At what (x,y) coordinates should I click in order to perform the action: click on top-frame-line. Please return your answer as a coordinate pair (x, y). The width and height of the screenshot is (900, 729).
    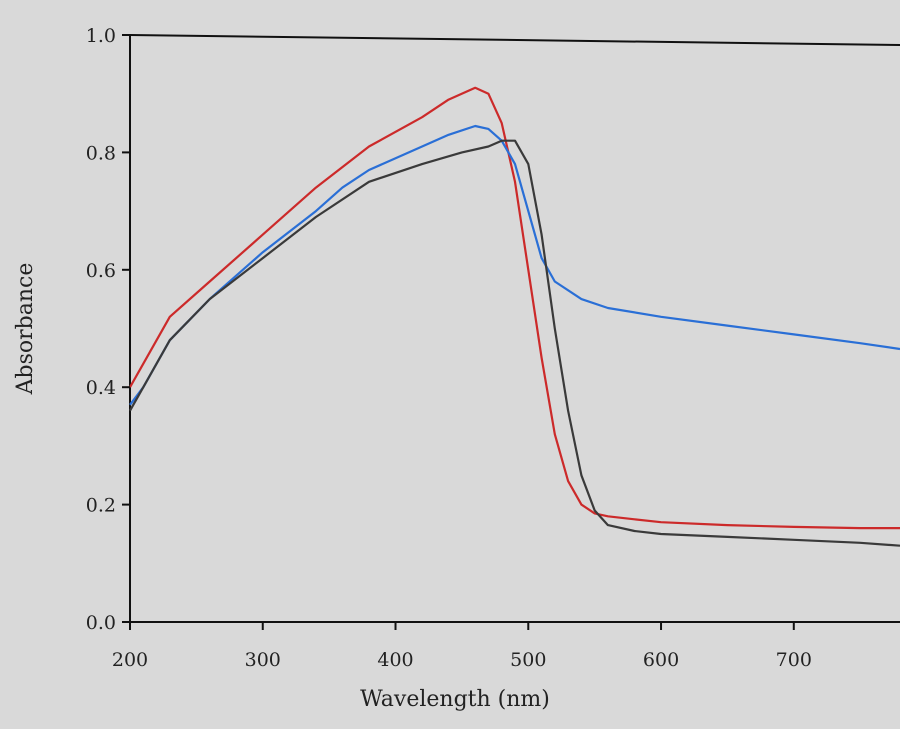
    Looking at the image, I should click on (514, 40).